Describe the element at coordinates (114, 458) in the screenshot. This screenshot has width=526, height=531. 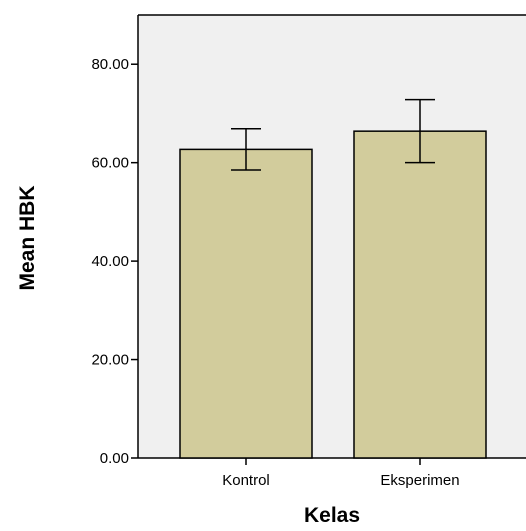
I see `y-tick-label: 0.00` at that location.